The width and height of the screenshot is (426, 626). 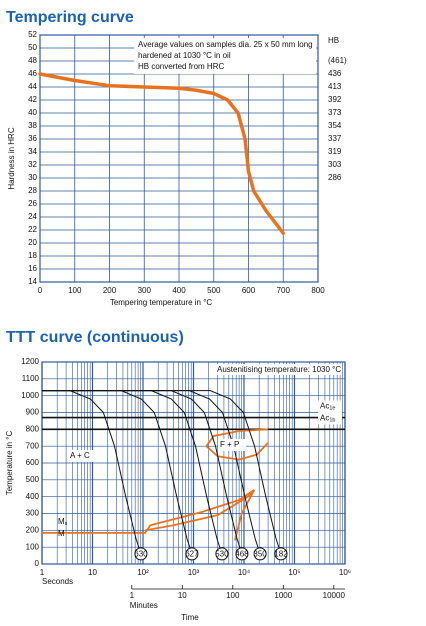 I want to click on reference-label-main: Ac, so click(x=324, y=417).